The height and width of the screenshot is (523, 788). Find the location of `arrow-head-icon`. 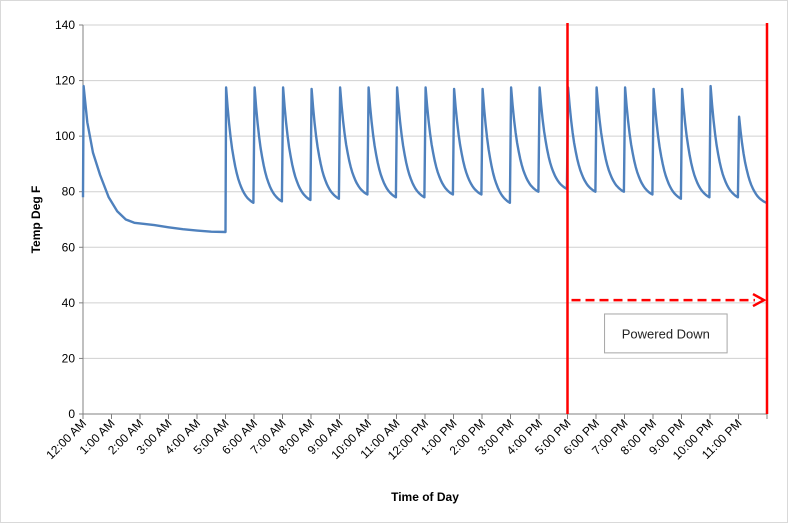

arrow-head-icon is located at coordinates (759, 300).